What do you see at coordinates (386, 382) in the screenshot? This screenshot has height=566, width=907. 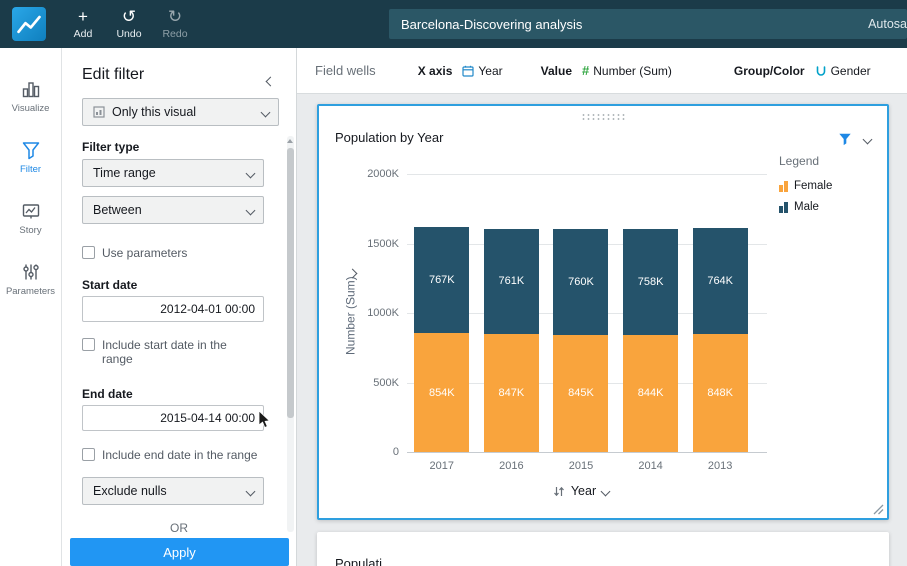 I see `y-tick-label: 500K` at bounding box center [386, 382].